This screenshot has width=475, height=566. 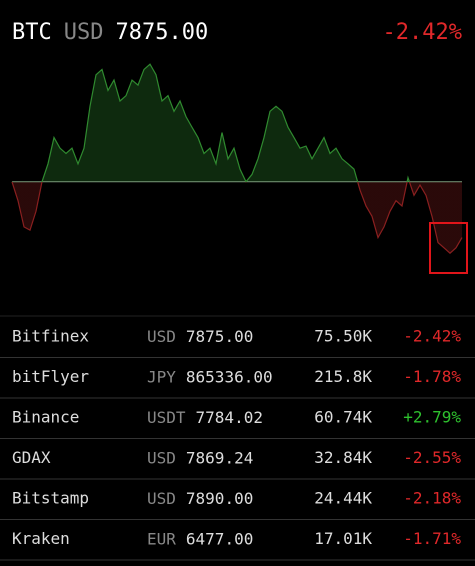 What do you see at coordinates (219, 538) in the screenshot?
I see `price: 6477.00` at bounding box center [219, 538].